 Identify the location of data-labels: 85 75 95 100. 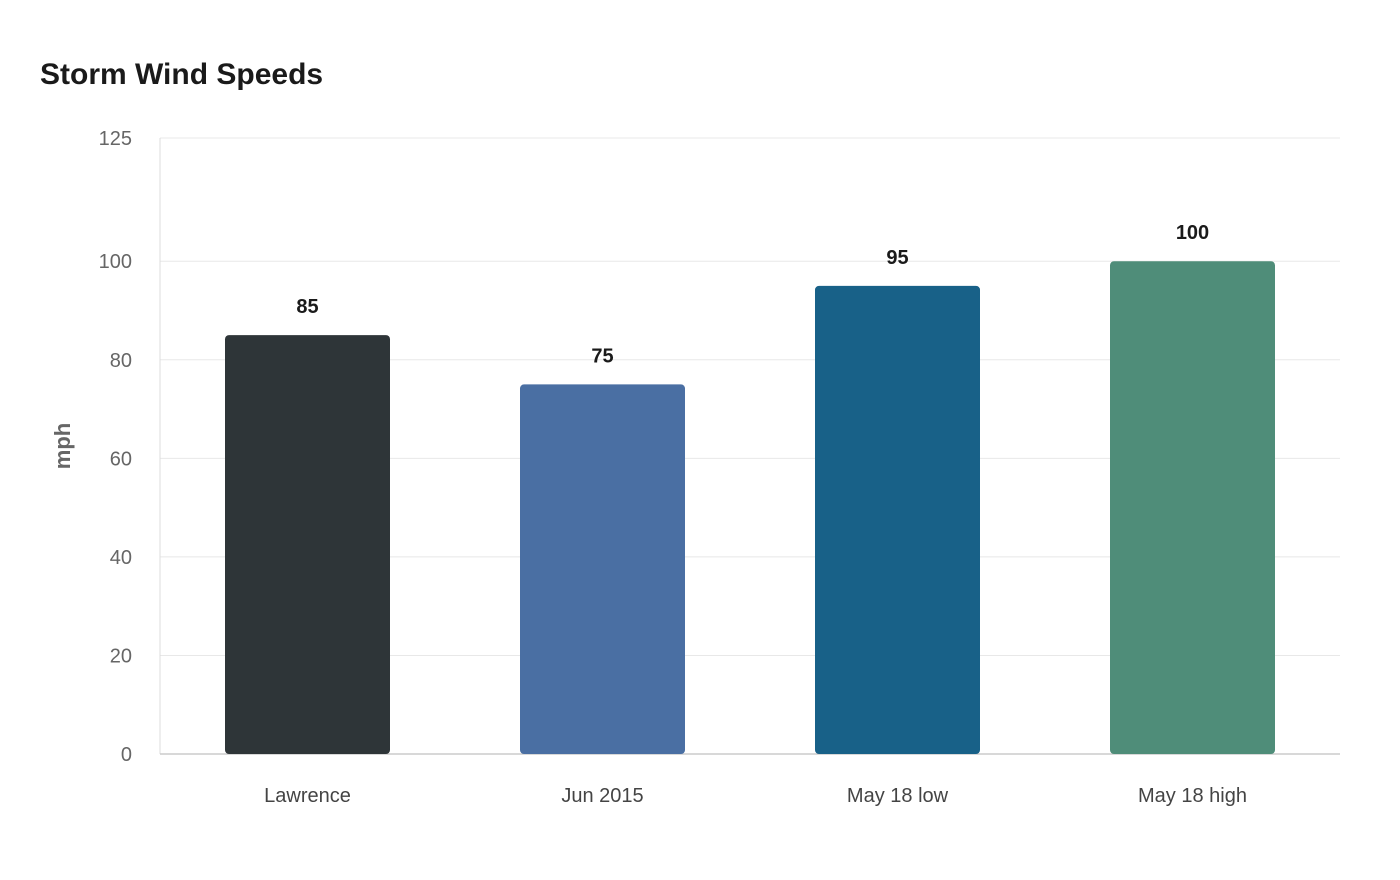
(752, 294).